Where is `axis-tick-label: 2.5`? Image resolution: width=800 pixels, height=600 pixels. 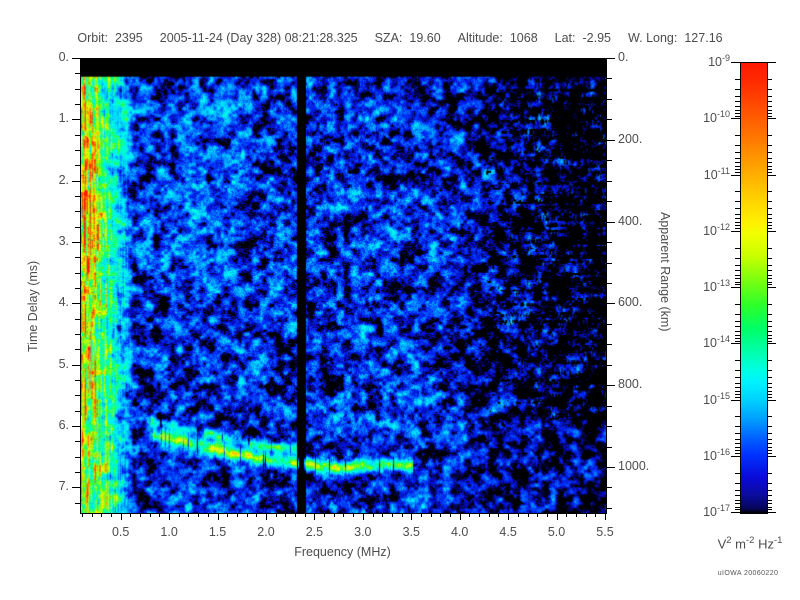 axis-tick-label: 2.5 is located at coordinates (314, 532).